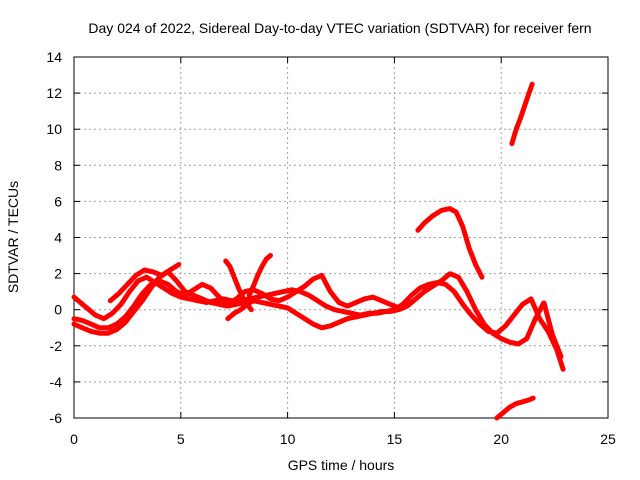  What do you see at coordinates (58, 310) in the screenshot?
I see `y-tick-label: 0` at bounding box center [58, 310].